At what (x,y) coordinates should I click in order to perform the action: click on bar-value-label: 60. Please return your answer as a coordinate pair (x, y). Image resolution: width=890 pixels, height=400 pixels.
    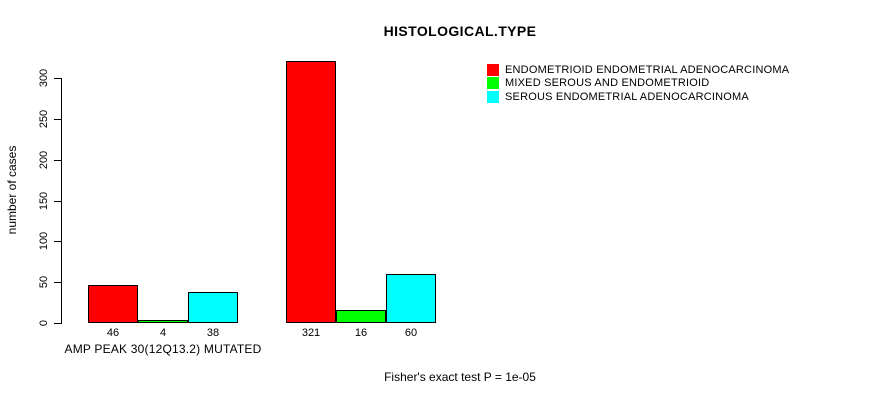
    Looking at the image, I should click on (411, 333).